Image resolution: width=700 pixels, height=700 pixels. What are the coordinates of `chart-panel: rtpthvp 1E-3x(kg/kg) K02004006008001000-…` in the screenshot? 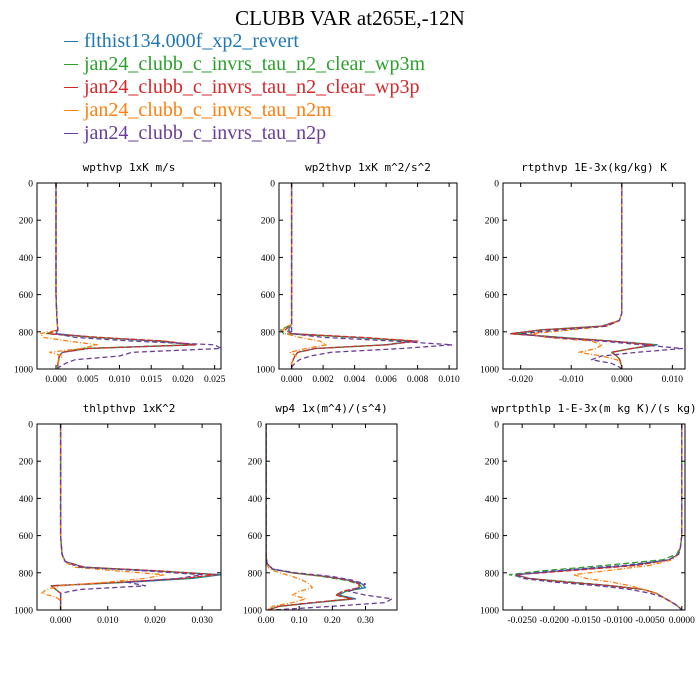 It's located at (583, 273).